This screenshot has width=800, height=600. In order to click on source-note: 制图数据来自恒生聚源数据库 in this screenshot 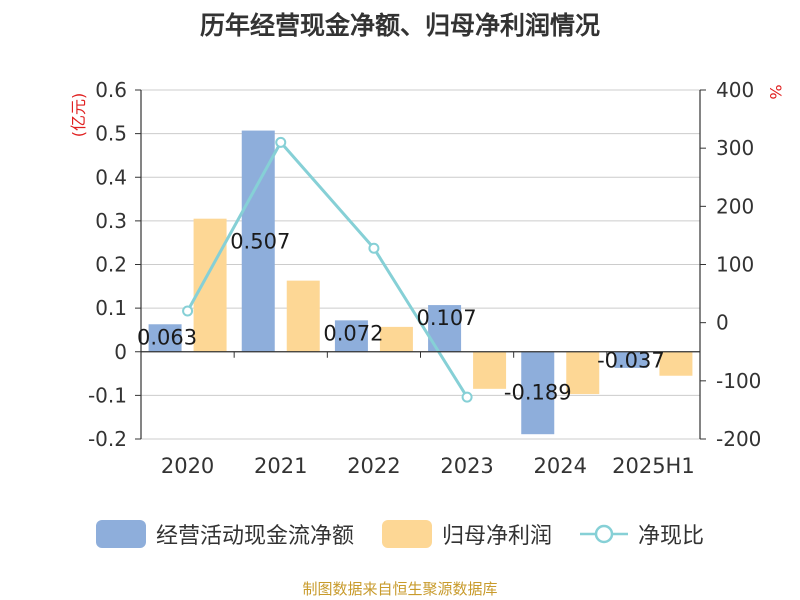, I will do `click(400, 589)`.